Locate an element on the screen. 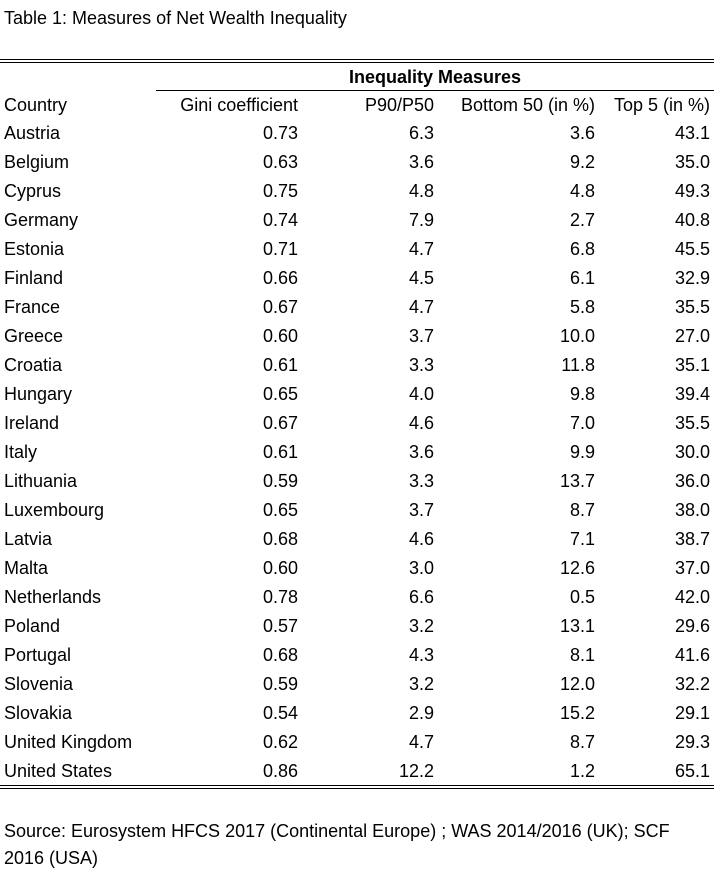 The height and width of the screenshot is (874, 714). cell-top5: 38.7 is located at coordinates (692, 539).